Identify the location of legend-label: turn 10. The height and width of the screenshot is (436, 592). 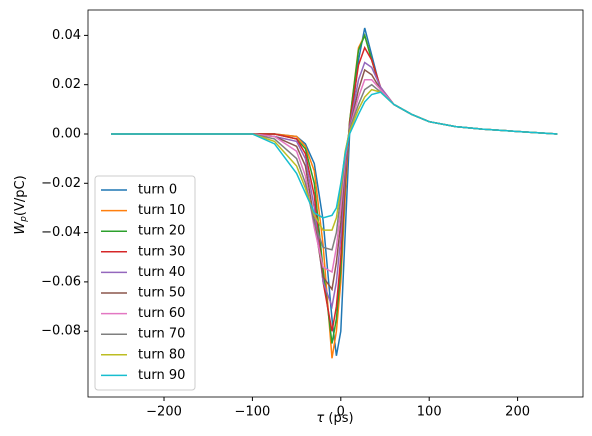
(161, 210).